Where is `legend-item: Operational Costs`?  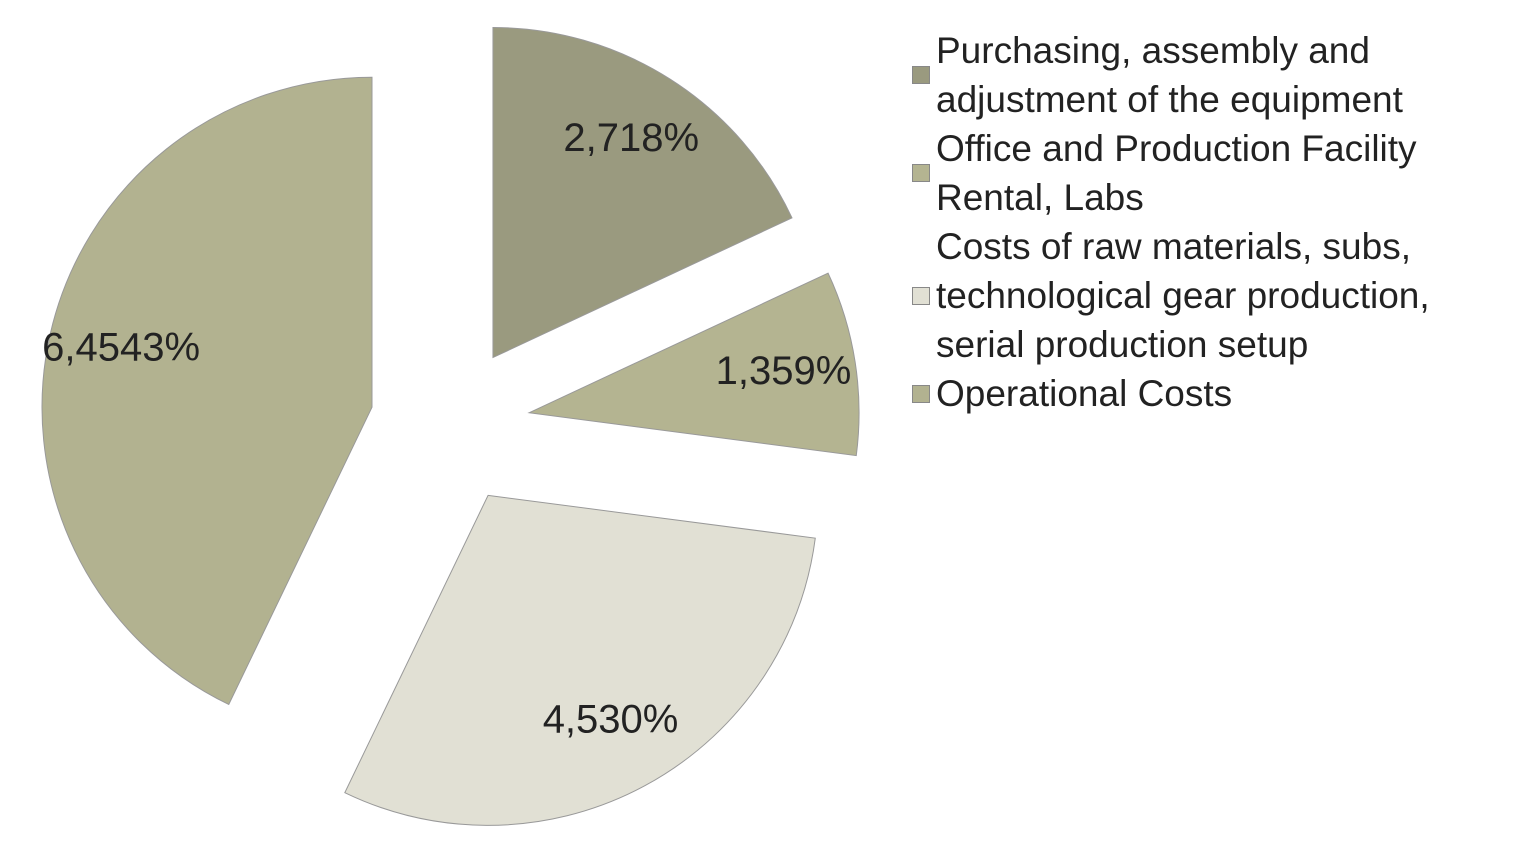 legend-item: Operational Costs is located at coordinates (1212, 393).